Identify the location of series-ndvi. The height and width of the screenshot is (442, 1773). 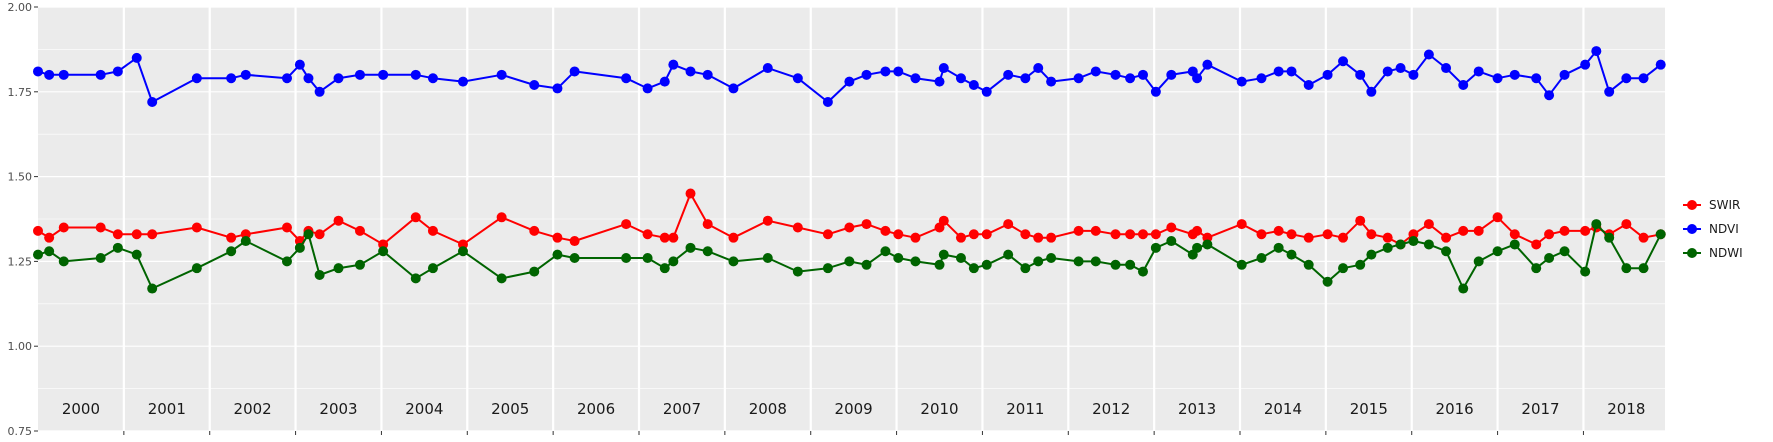
(849, 76).